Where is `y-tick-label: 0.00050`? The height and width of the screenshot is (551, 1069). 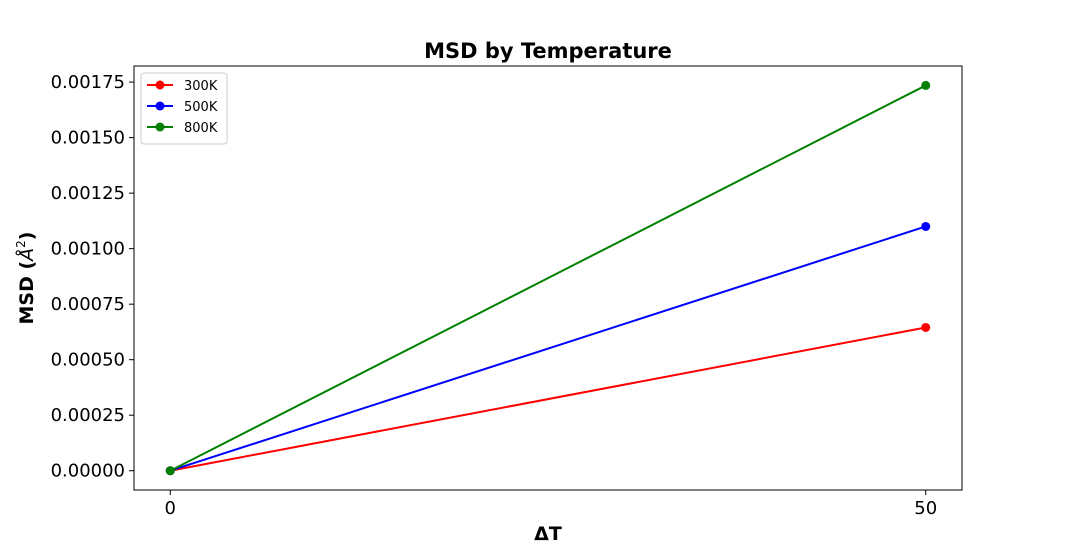
y-tick-label: 0.00050 is located at coordinates (88, 360).